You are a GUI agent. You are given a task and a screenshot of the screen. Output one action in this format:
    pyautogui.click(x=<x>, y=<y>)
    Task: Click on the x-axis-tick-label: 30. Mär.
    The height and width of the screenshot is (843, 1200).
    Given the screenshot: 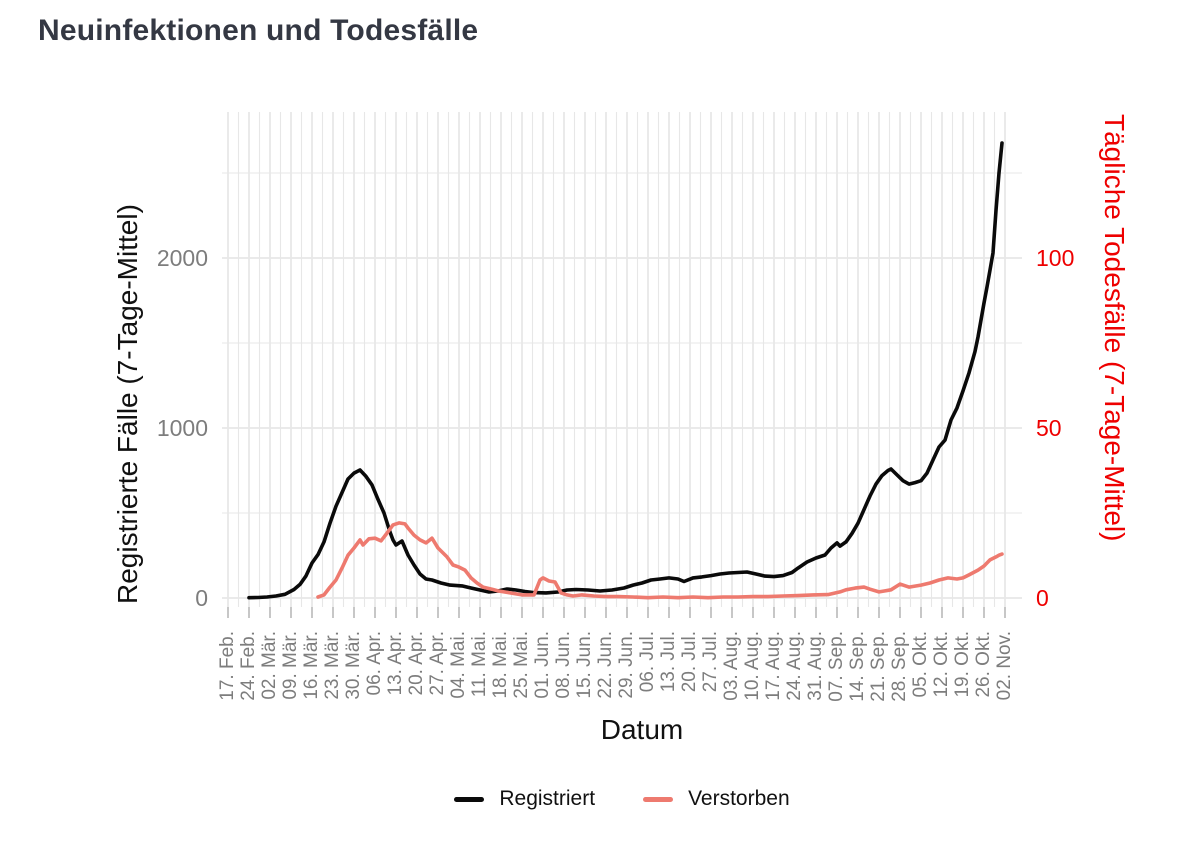 What is the action you would take?
    pyautogui.click(x=353, y=665)
    